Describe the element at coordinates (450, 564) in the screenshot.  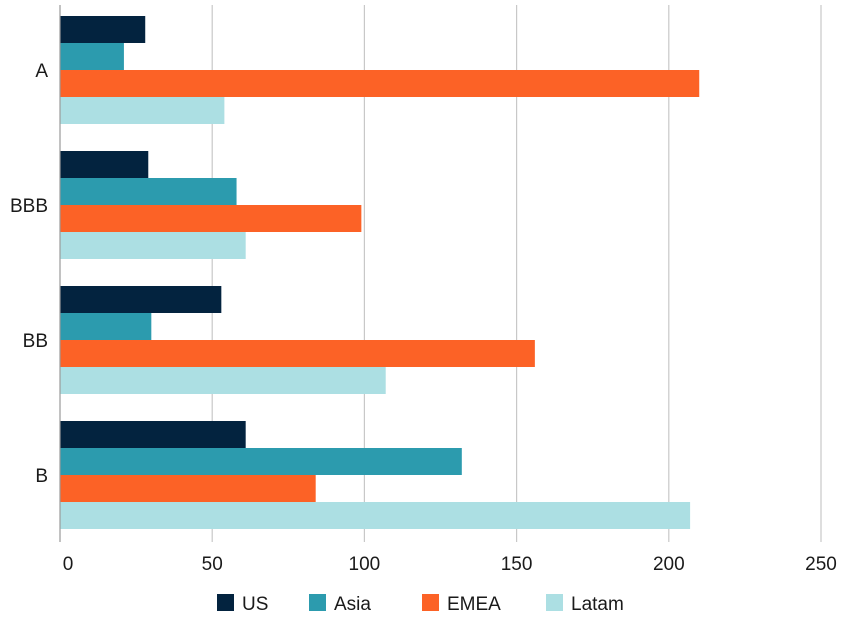
I see `x-tick-labels: 0 50 100 150 200 250` at that location.